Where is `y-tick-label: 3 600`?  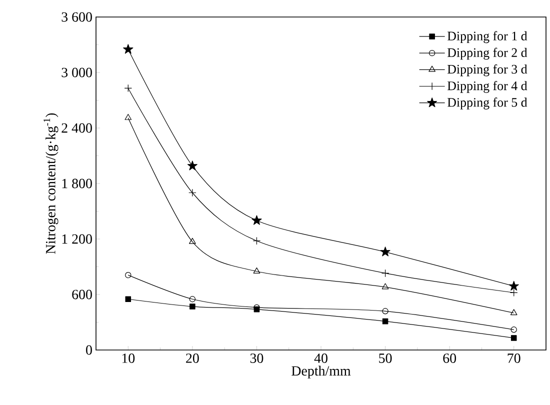
y-tick-label: 3 600 is located at coordinates (77, 17).